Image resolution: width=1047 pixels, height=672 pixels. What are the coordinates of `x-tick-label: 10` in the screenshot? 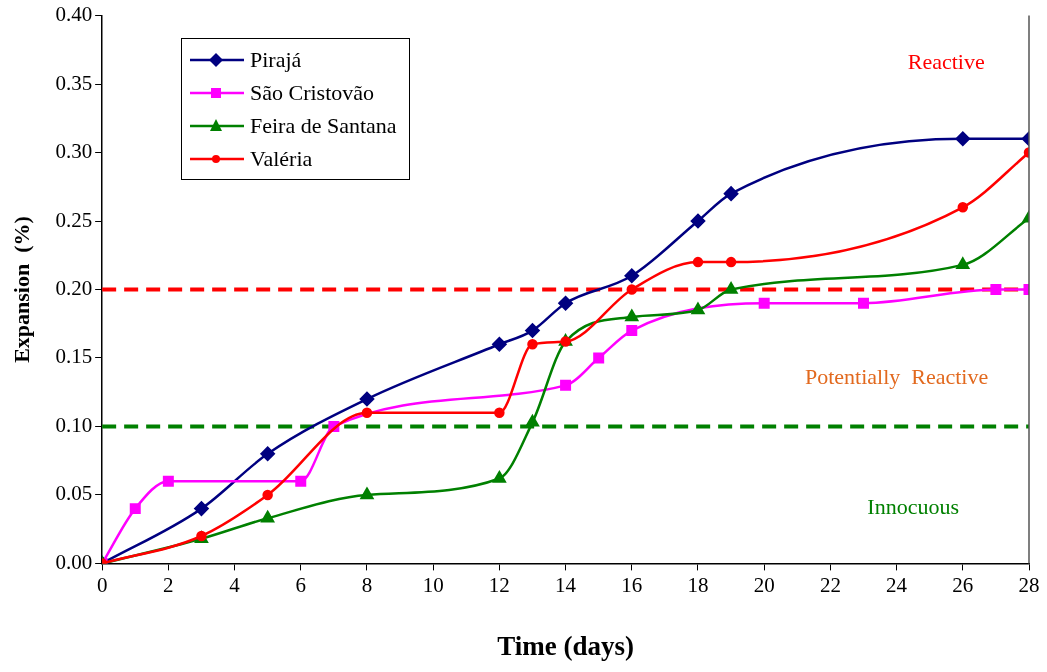 It's located at (433, 584).